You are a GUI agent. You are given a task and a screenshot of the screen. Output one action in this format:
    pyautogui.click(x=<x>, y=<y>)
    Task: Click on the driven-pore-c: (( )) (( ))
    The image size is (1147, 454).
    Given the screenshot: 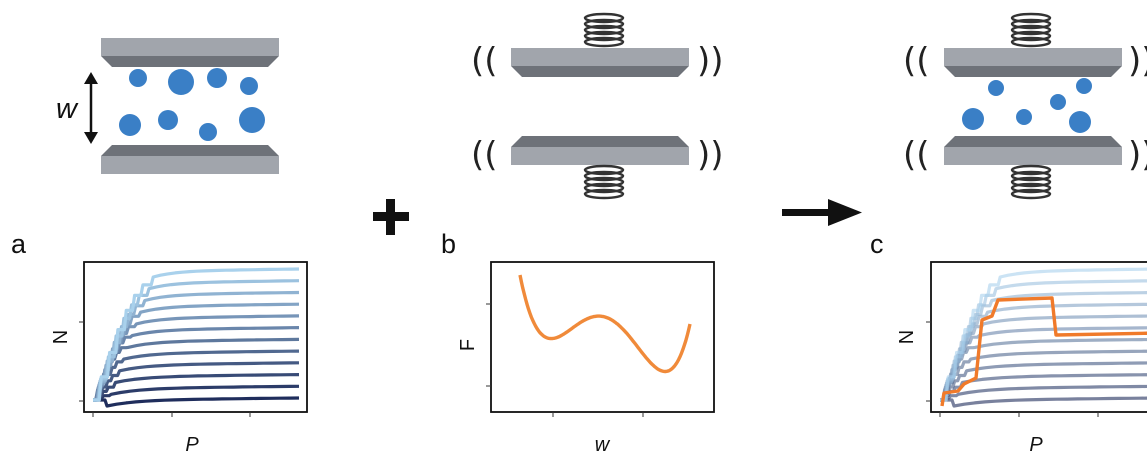 What is the action you would take?
    pyautogui.click(x=1025, y=106)
    